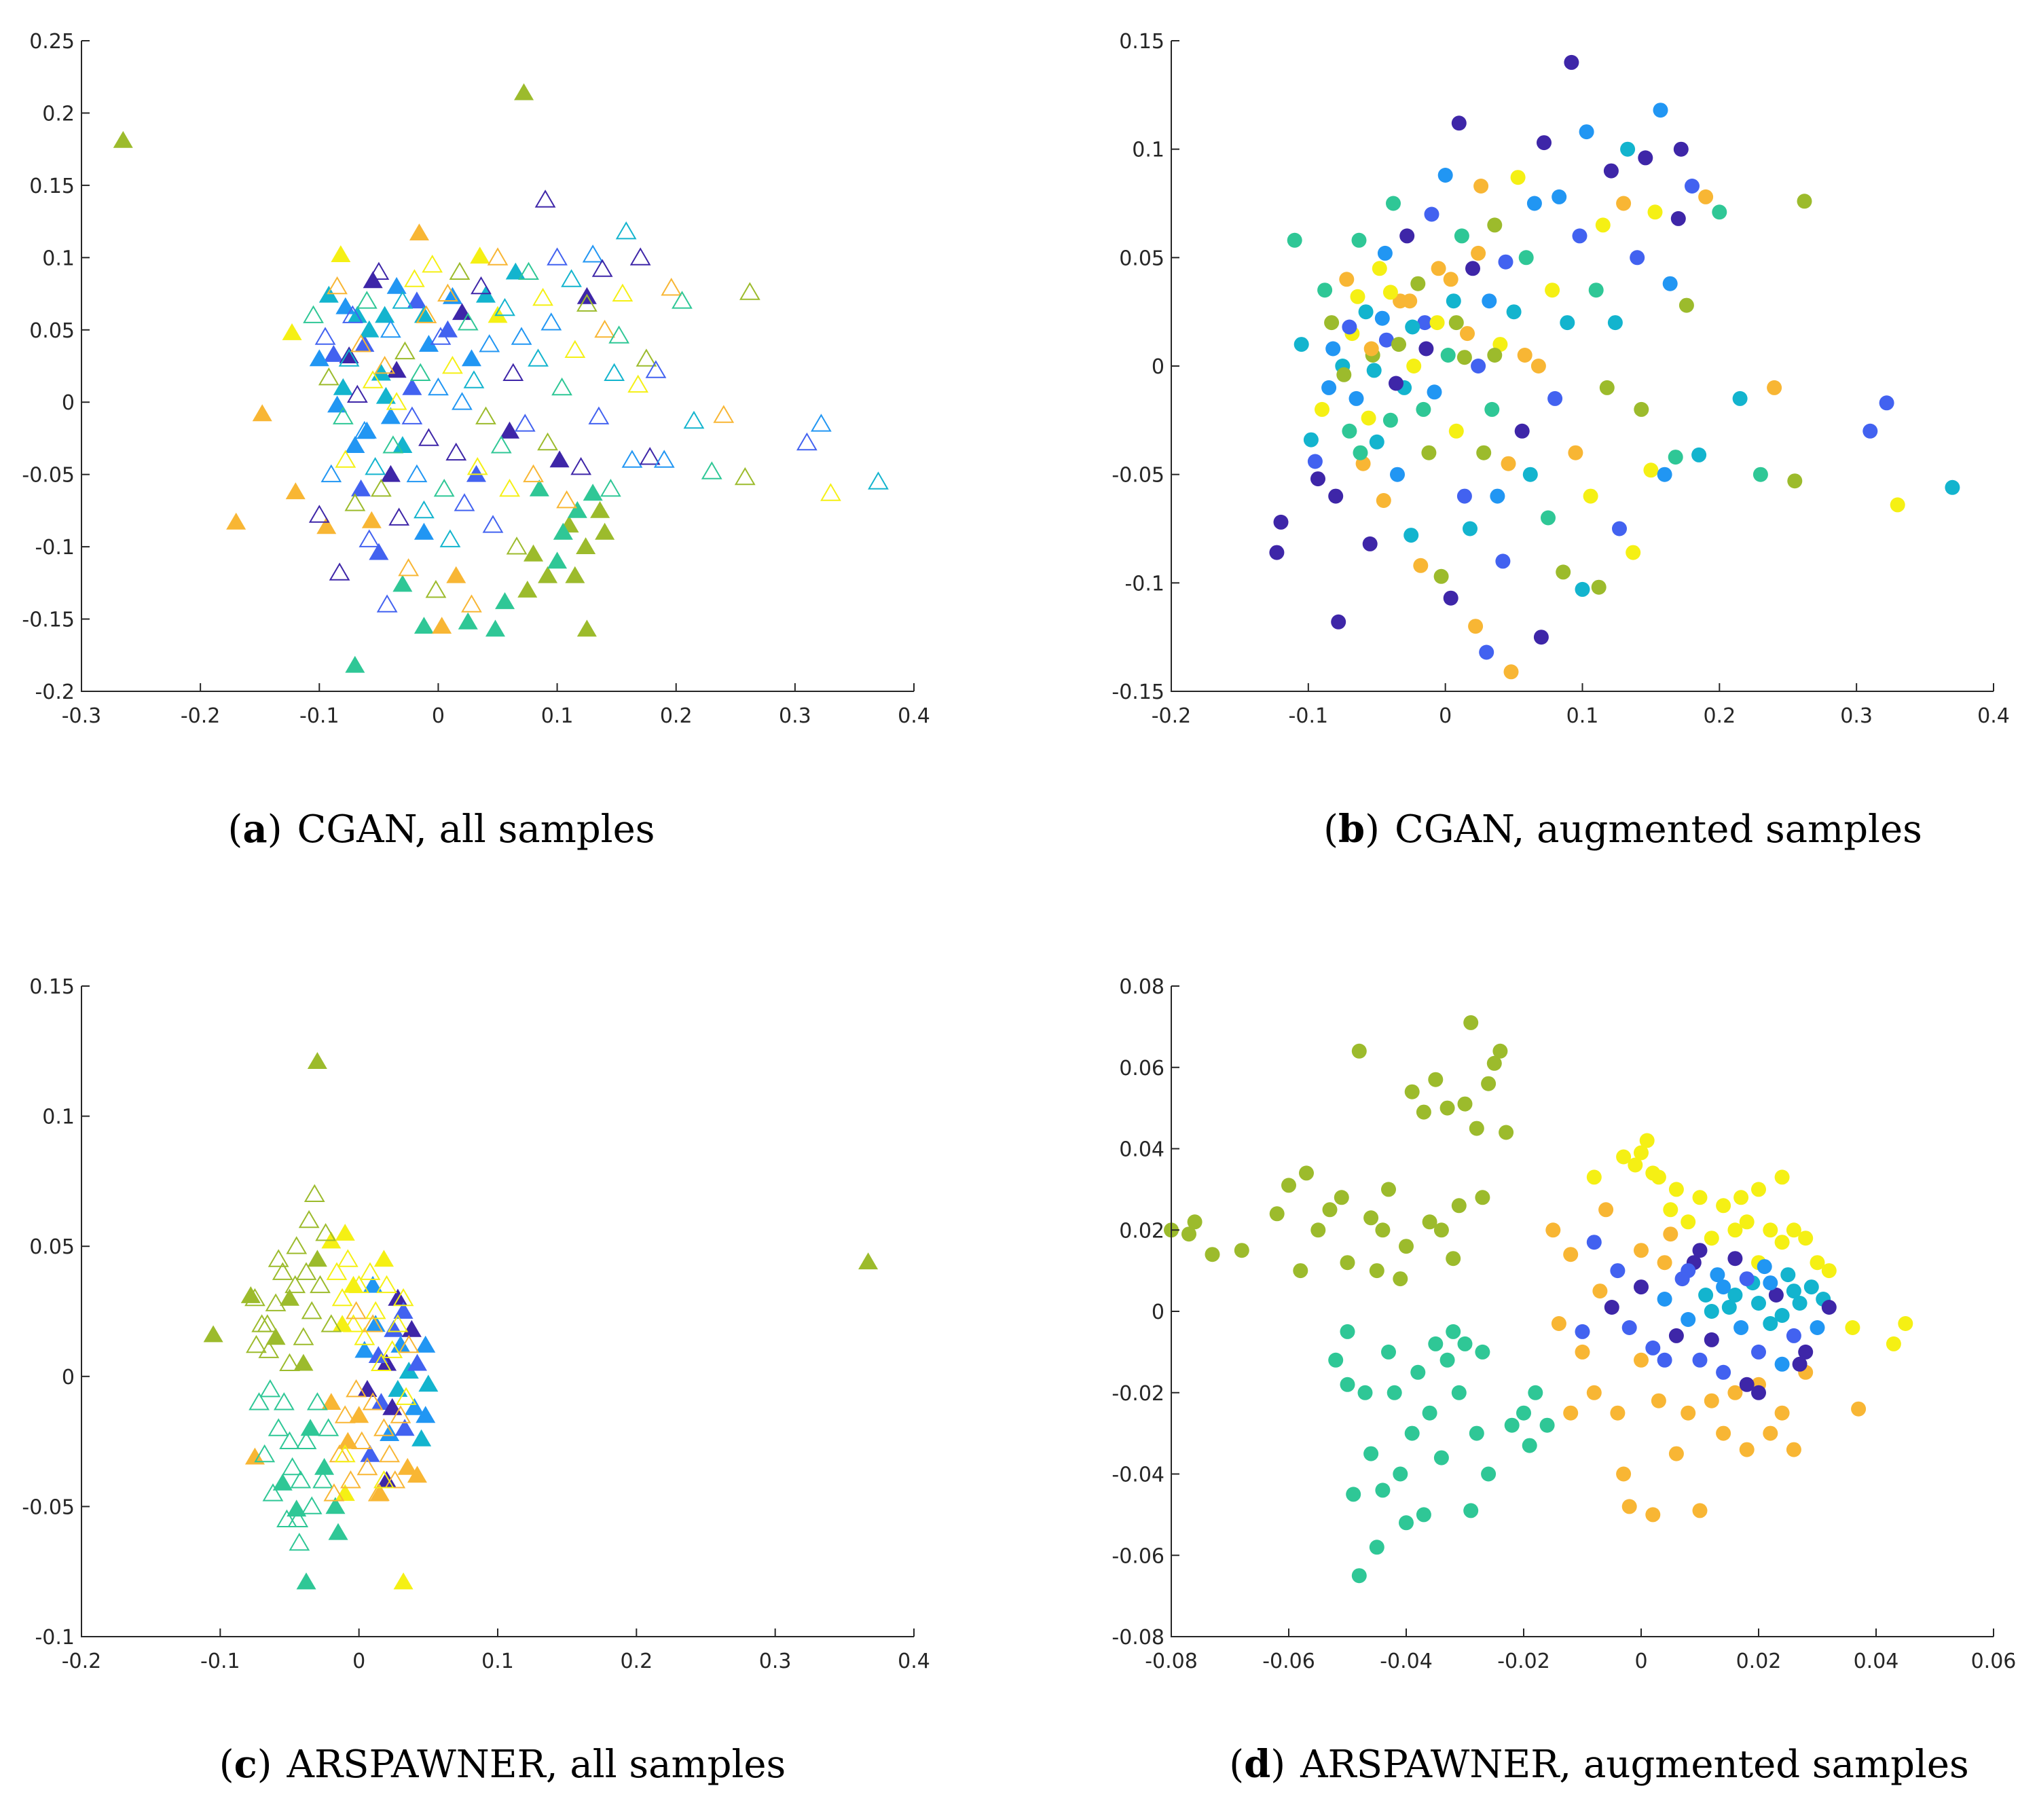  I want to click on caption-c: (c) ARSPAWNER, all samples, so click(503, 1764).